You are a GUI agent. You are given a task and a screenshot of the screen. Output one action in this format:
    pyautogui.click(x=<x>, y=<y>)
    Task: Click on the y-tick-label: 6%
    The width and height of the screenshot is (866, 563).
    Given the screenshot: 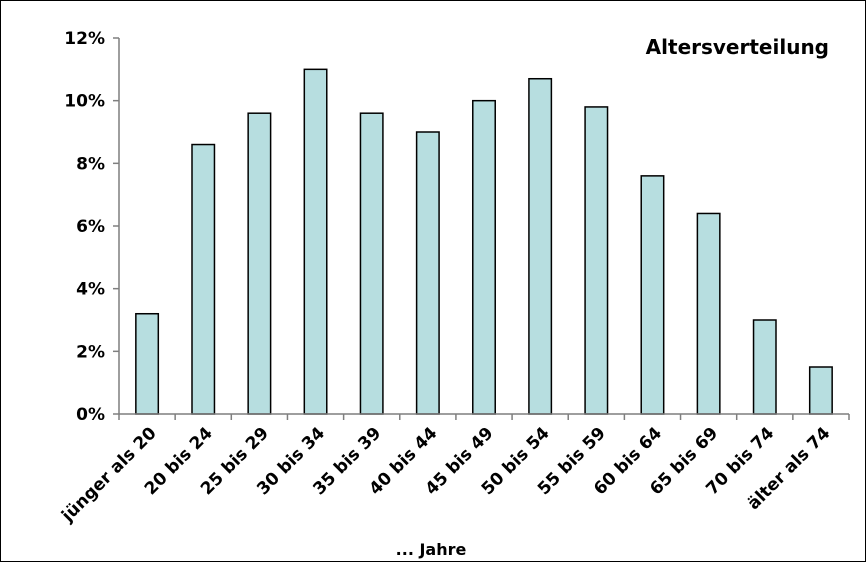 What is the action you would take?
    pyautogui.click(x=90, y=227)
    